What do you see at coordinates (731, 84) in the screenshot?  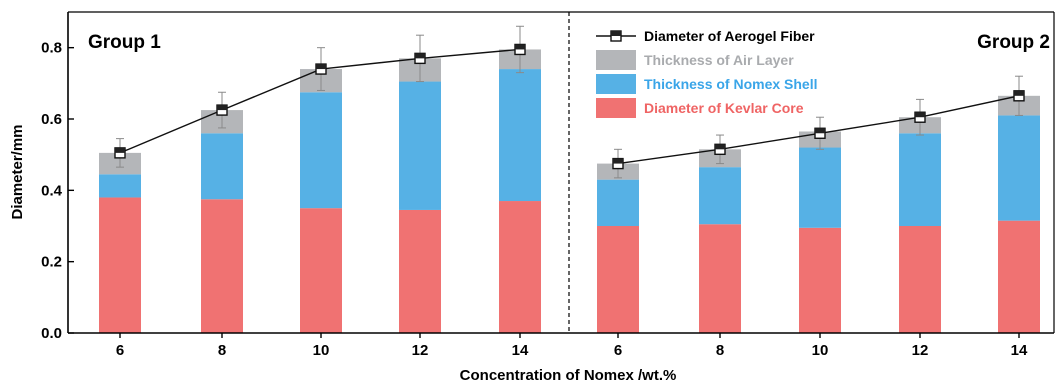 I see `legend-label-2: Thickness of Nomex Shell` at bounding box center [731, 84].